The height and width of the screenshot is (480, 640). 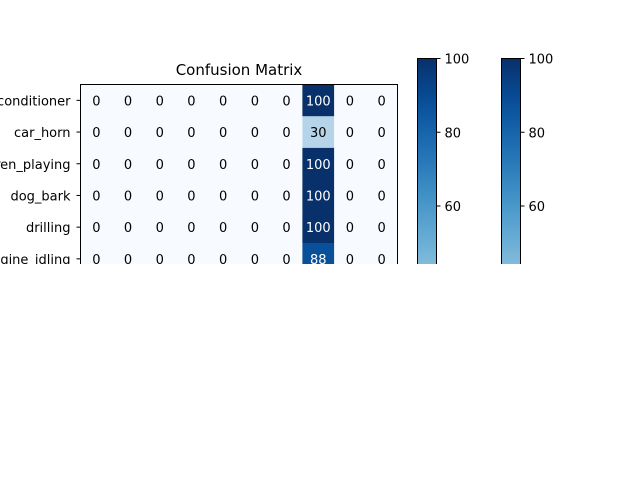 I want to click on row-label: air_conditioner, so click(x=35, y=101).